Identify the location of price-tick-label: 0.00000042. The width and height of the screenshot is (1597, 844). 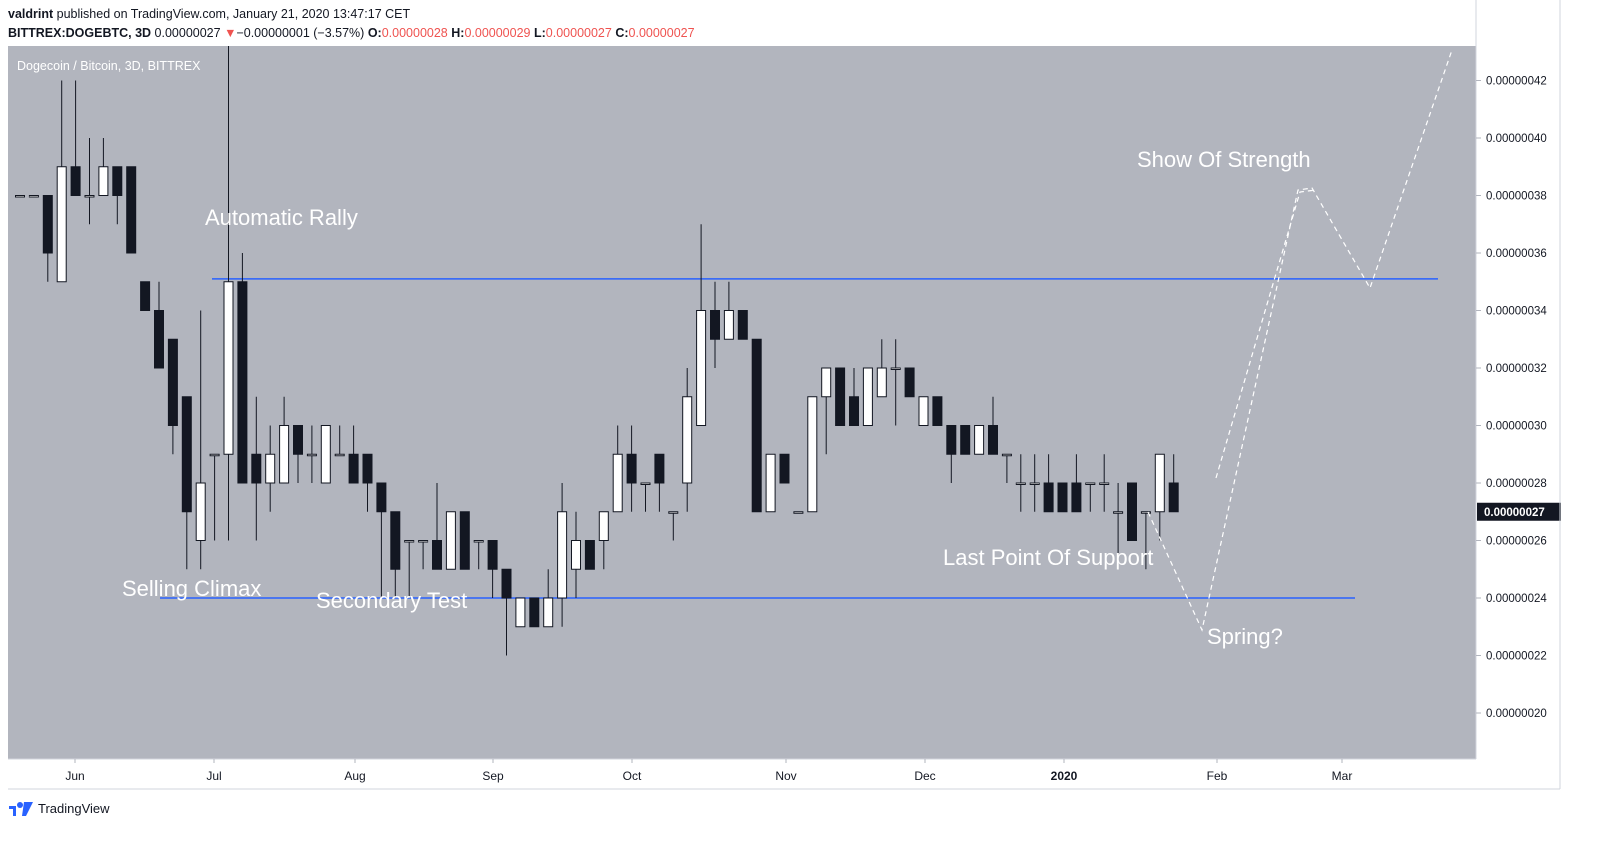
(1516, 82).